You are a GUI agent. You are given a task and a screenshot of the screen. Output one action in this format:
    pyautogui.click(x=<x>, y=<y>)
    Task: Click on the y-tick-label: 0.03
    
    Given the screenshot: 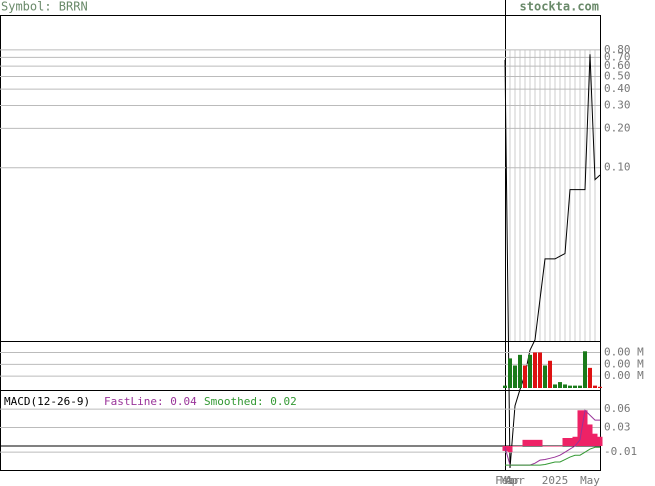 What is the action you would take?
    pyautogui.click(x=617, y=427)
    